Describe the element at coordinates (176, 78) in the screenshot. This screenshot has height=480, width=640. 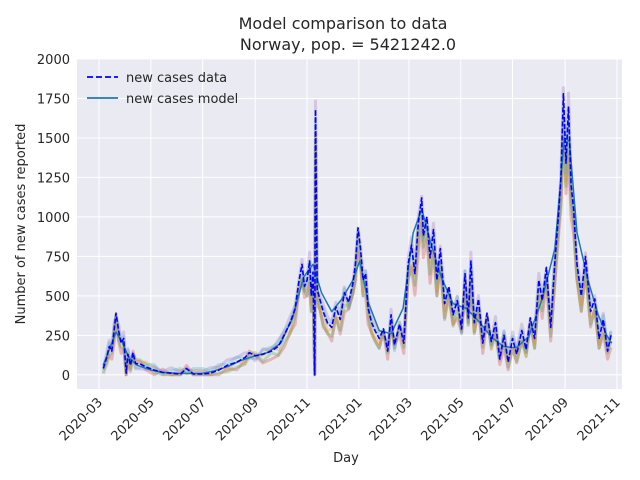
I see `legend-label-data: new cases data` at that location.